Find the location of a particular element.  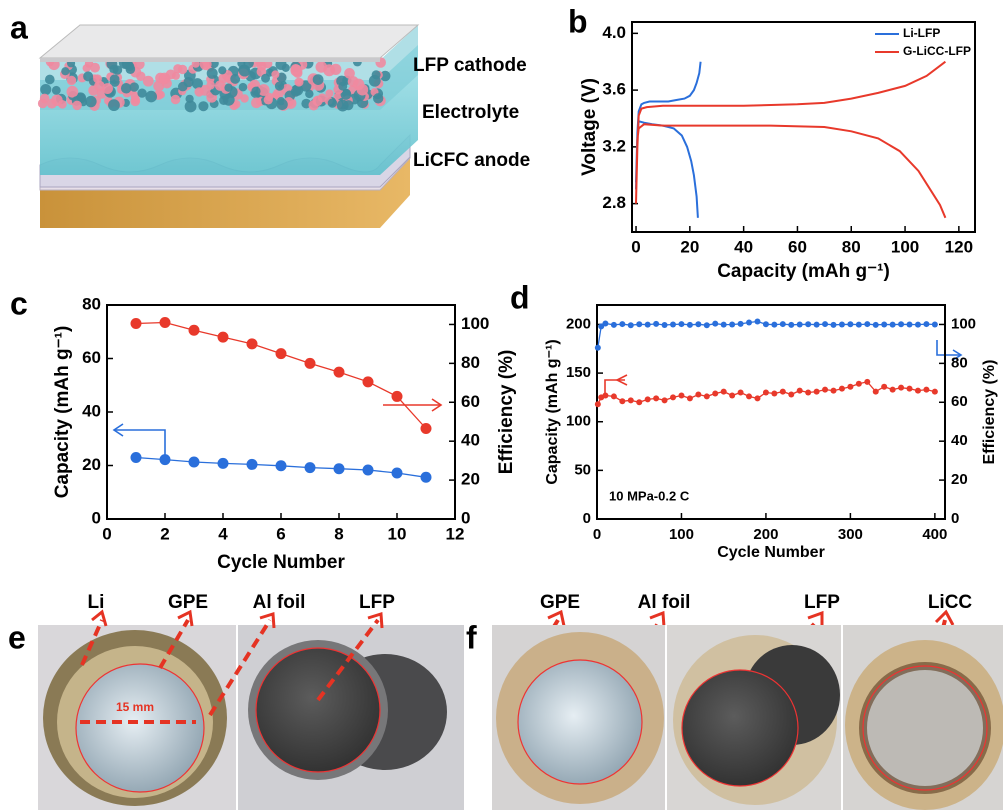

arrow-heads is located at coordinates (523, 619).